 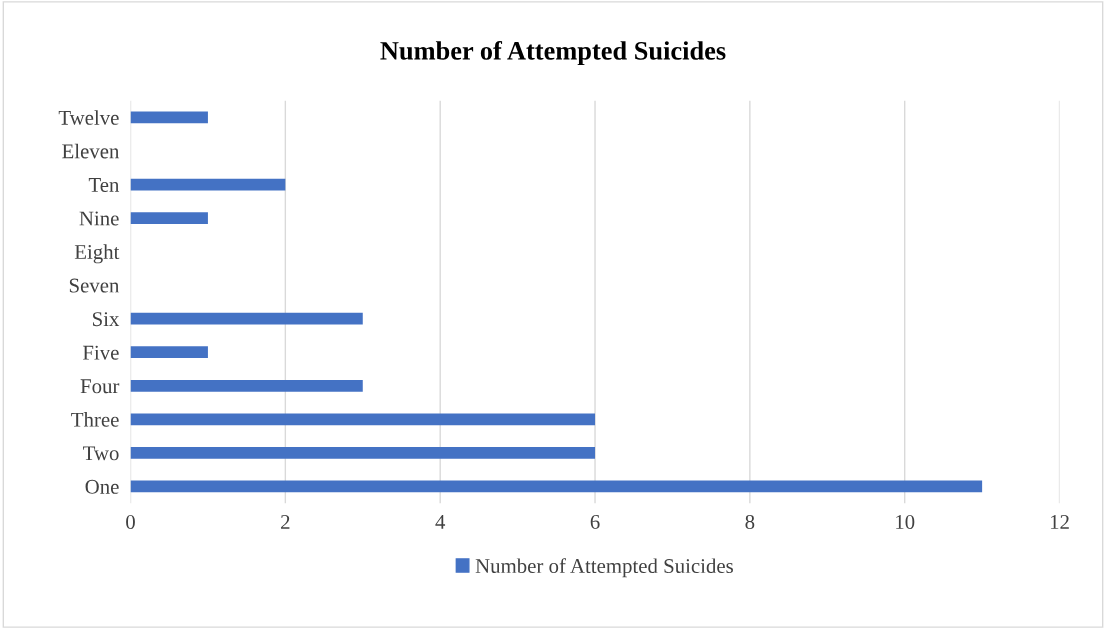 I want to click on x-tick-label: 2, so click(x=285, y=521).